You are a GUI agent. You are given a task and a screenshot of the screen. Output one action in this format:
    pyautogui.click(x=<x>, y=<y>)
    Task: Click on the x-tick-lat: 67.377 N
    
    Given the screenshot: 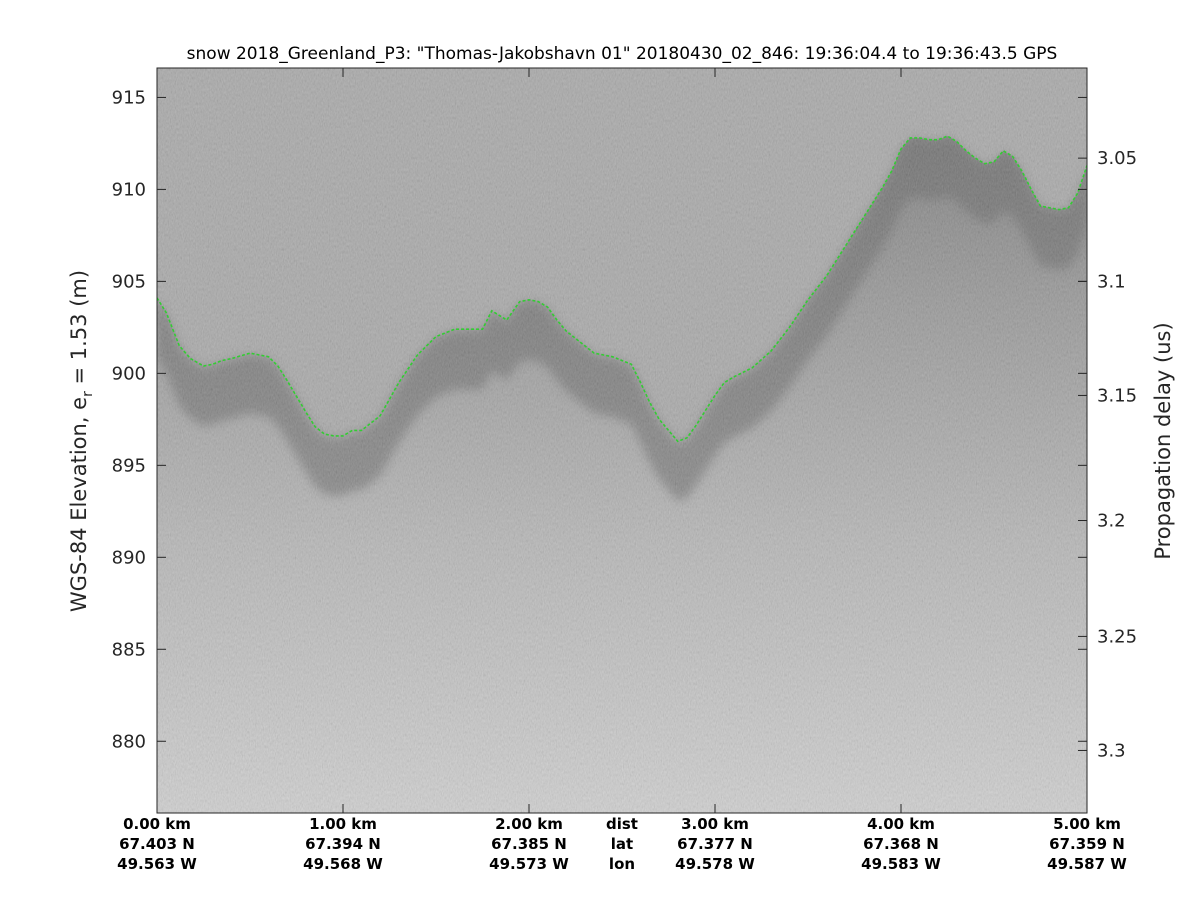 What is the action you would take?
    pyautogui.click(x=715, y=844)
    